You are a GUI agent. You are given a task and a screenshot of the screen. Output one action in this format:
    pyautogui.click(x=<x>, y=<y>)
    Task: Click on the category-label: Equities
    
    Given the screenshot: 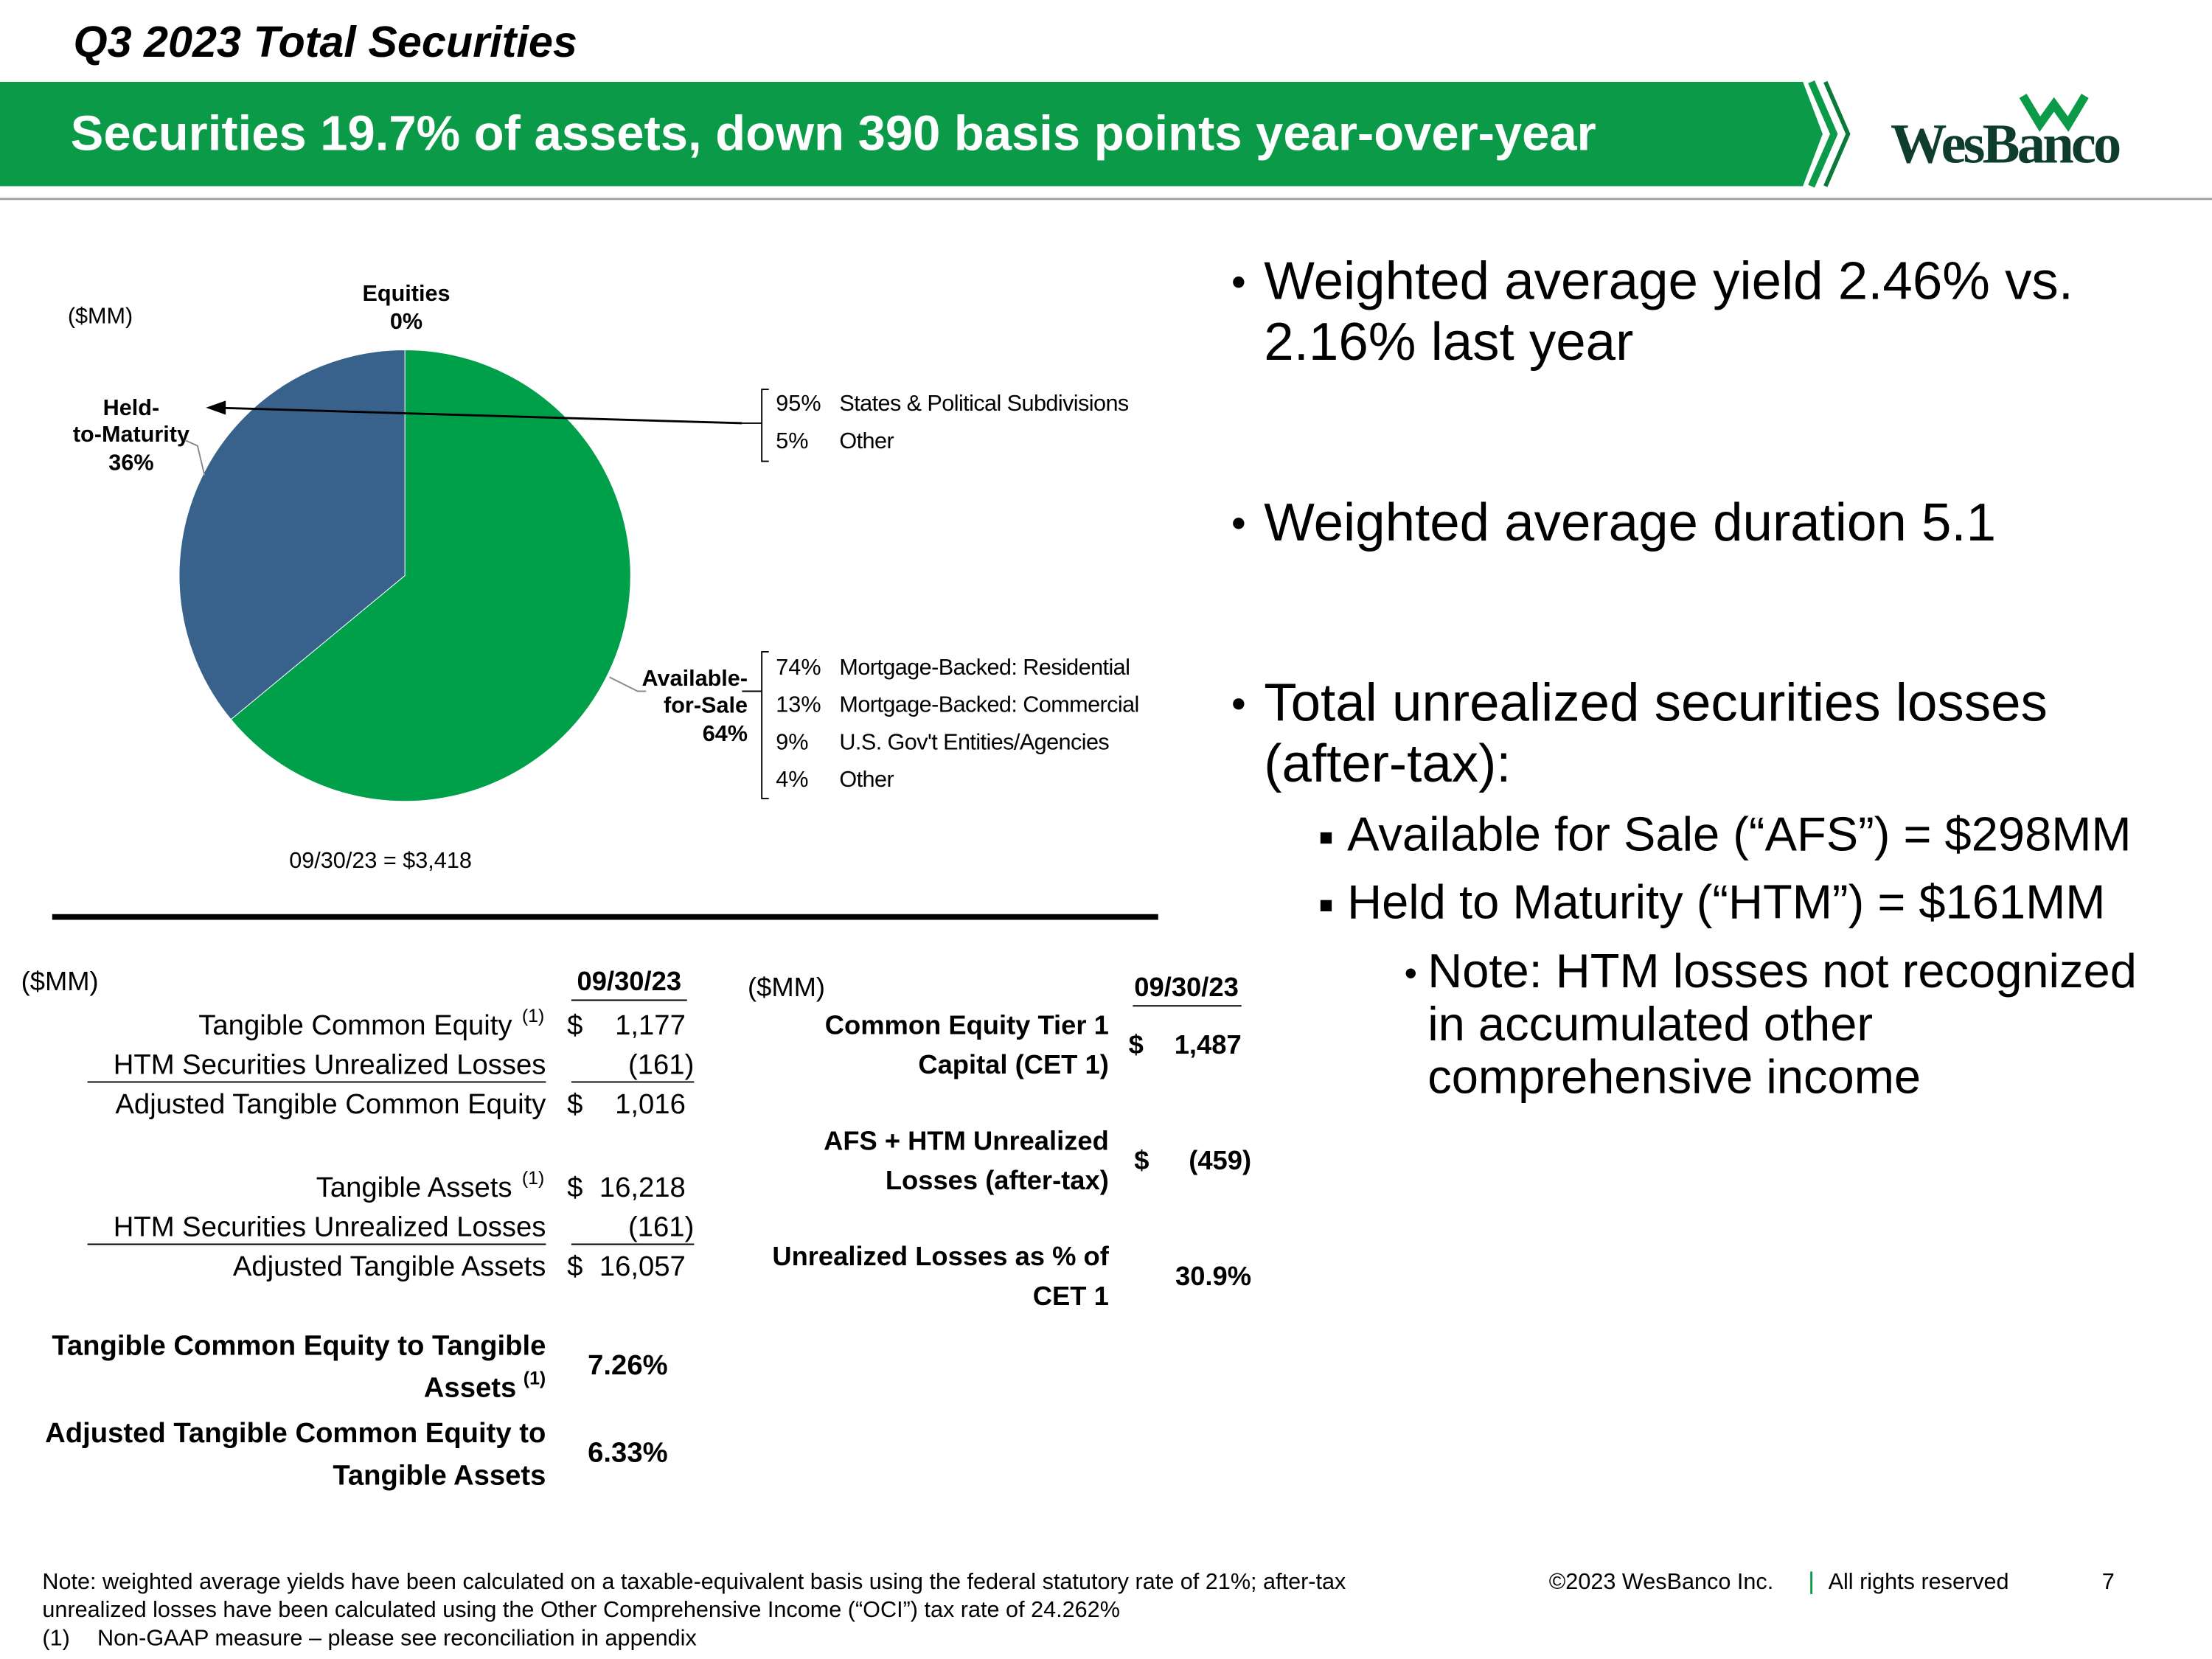 What is the action you would take?
    pyautogui.click(x=406, y=293)
    